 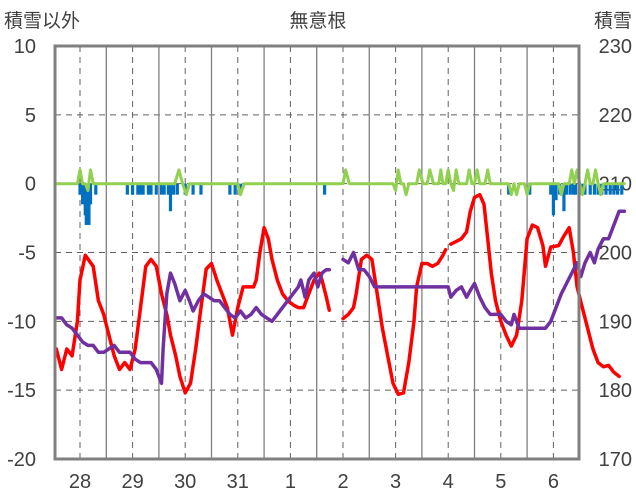 What do you see at coordinates (30, 185) in the screenshot?
I see `left-tick-label: 0` at bounding box center [30, 185].